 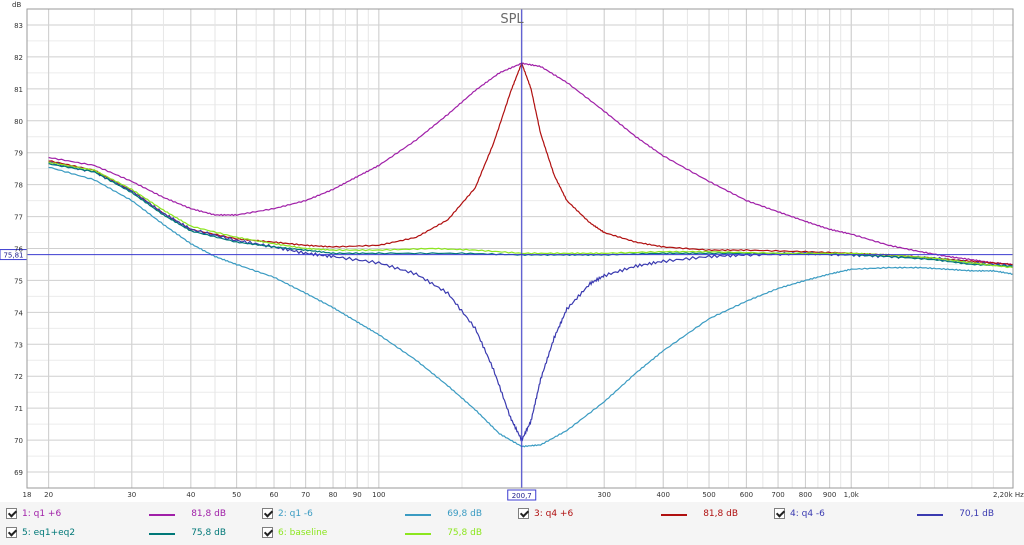 I want to click on y-tick-label: 70, so click(x=18, y=441).